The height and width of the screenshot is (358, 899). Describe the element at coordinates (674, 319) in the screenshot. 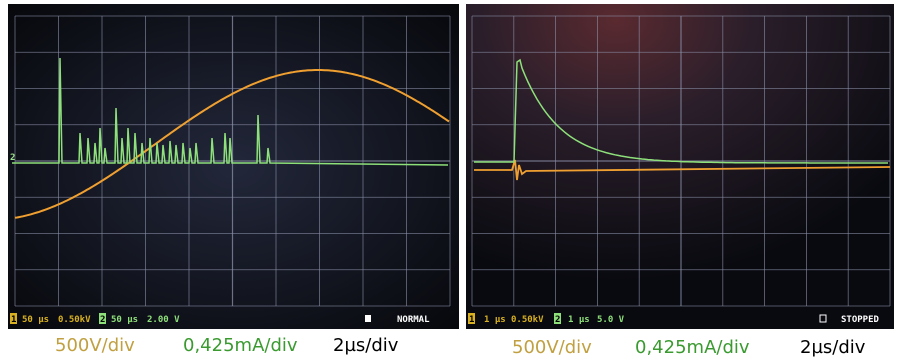

I see `right-status-bar: 1 1 µs 0.50kV 2 1 µs 5.0 V STOPPED` at that location.